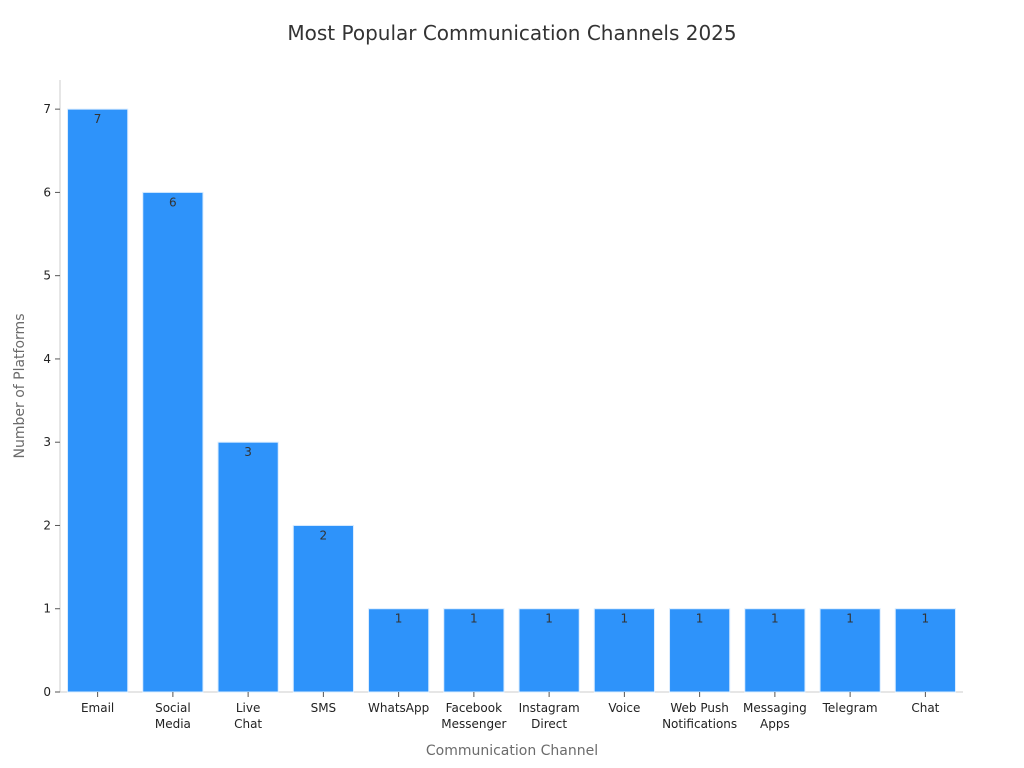 Image resolution: width=1024 pixels, height=768 pixels. Describe the element at coordinates (699, 716) in the screenshot. I see `x-tick-label: Web Push Notifications` at that location.